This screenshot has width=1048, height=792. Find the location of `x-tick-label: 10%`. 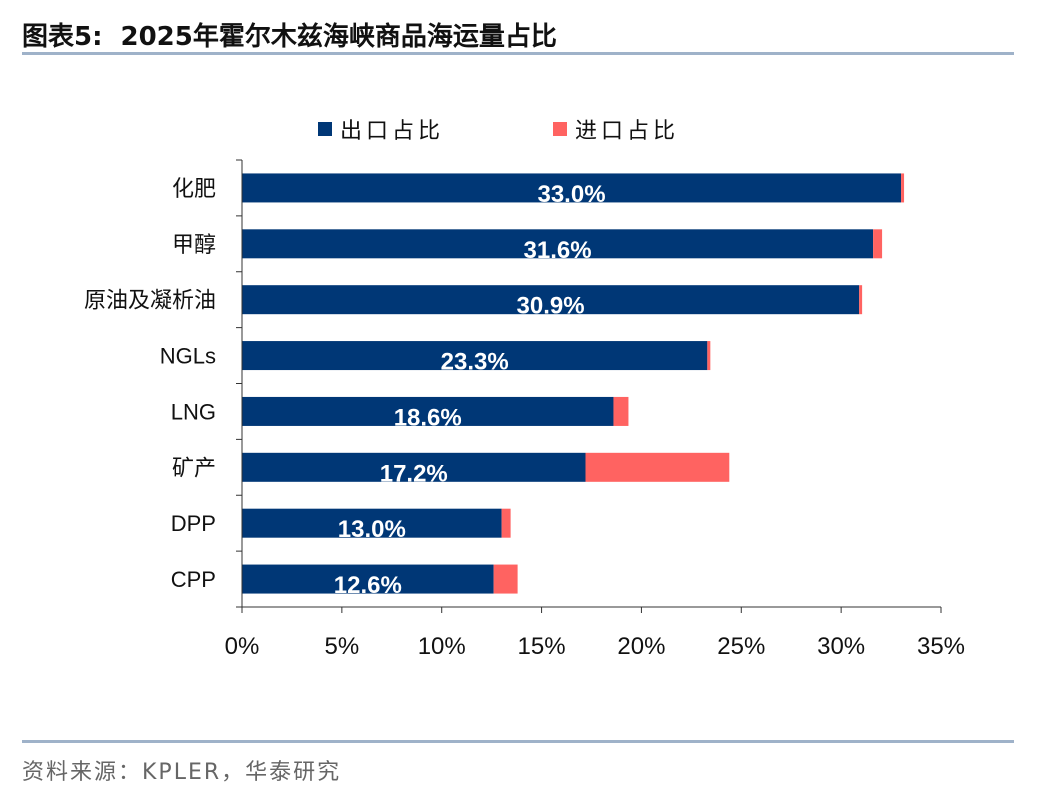

x-tick-label: 10% is located at coordinates (442, 646).